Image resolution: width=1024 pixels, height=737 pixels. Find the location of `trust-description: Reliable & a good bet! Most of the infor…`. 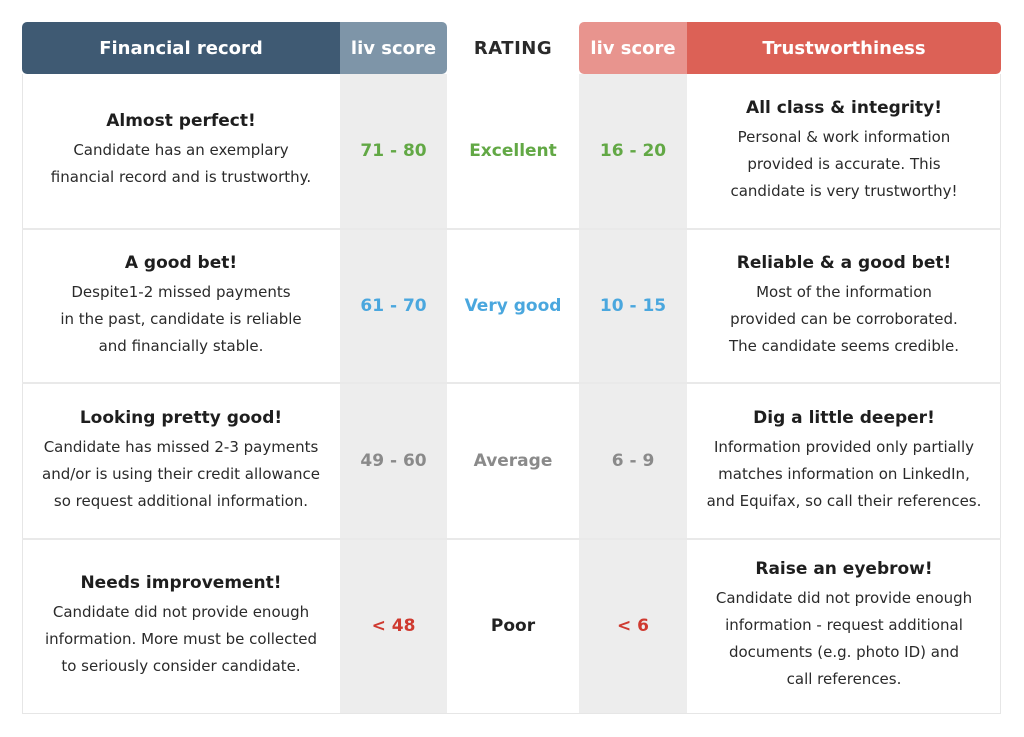

trust-description: Reliable & a good bet! Most of the infor… is located at coordinates (844, 306).